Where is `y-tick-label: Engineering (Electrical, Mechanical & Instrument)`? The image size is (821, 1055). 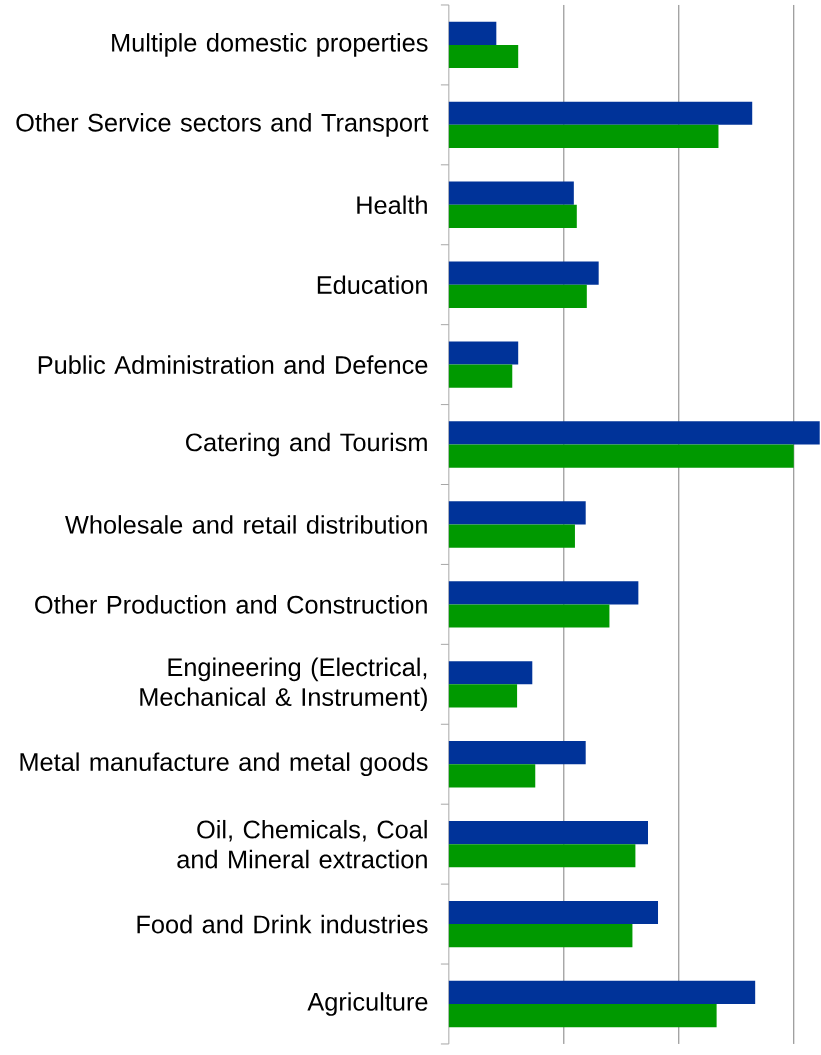 y-tick-label: Engineering (Electrical, Mechanical & Instrument) is located at coordinates (284, 684).